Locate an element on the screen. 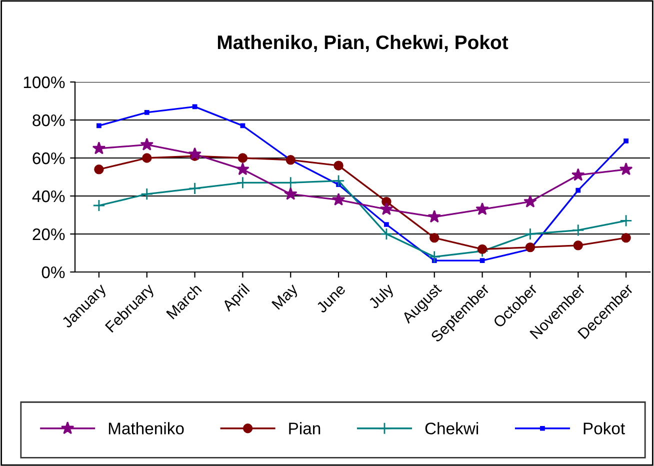 This screenshot has width=654, height=466. y-tick-label: 20% is located at coordinates (48, 234).